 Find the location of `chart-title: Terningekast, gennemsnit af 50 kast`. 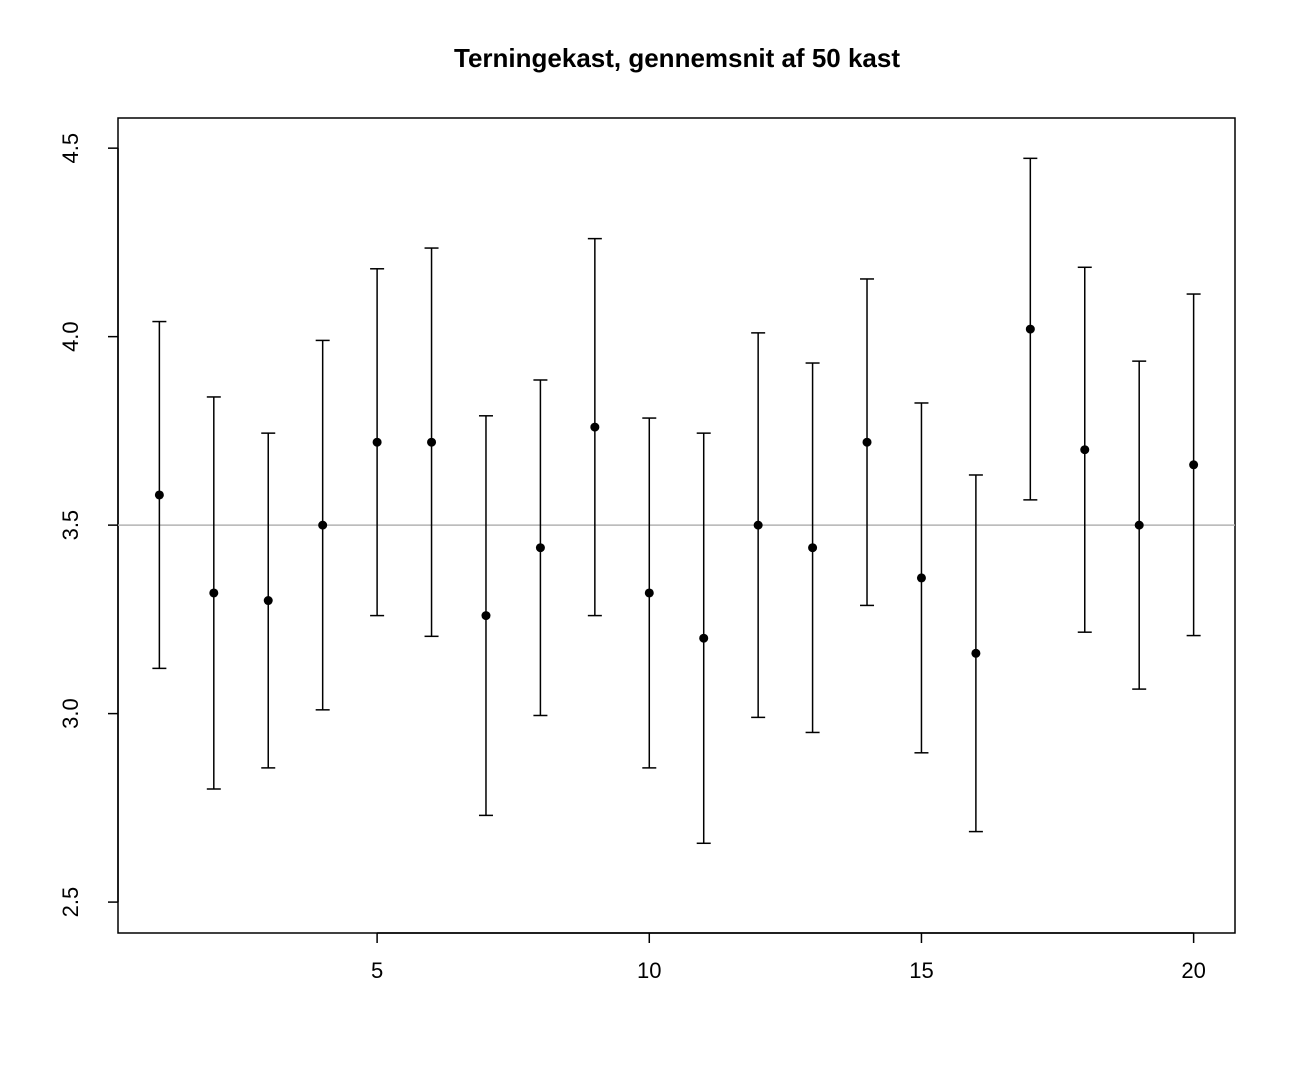

chart-title: Terningekast, gennemsnit af 50 kast is located at coordinates (677, 58).